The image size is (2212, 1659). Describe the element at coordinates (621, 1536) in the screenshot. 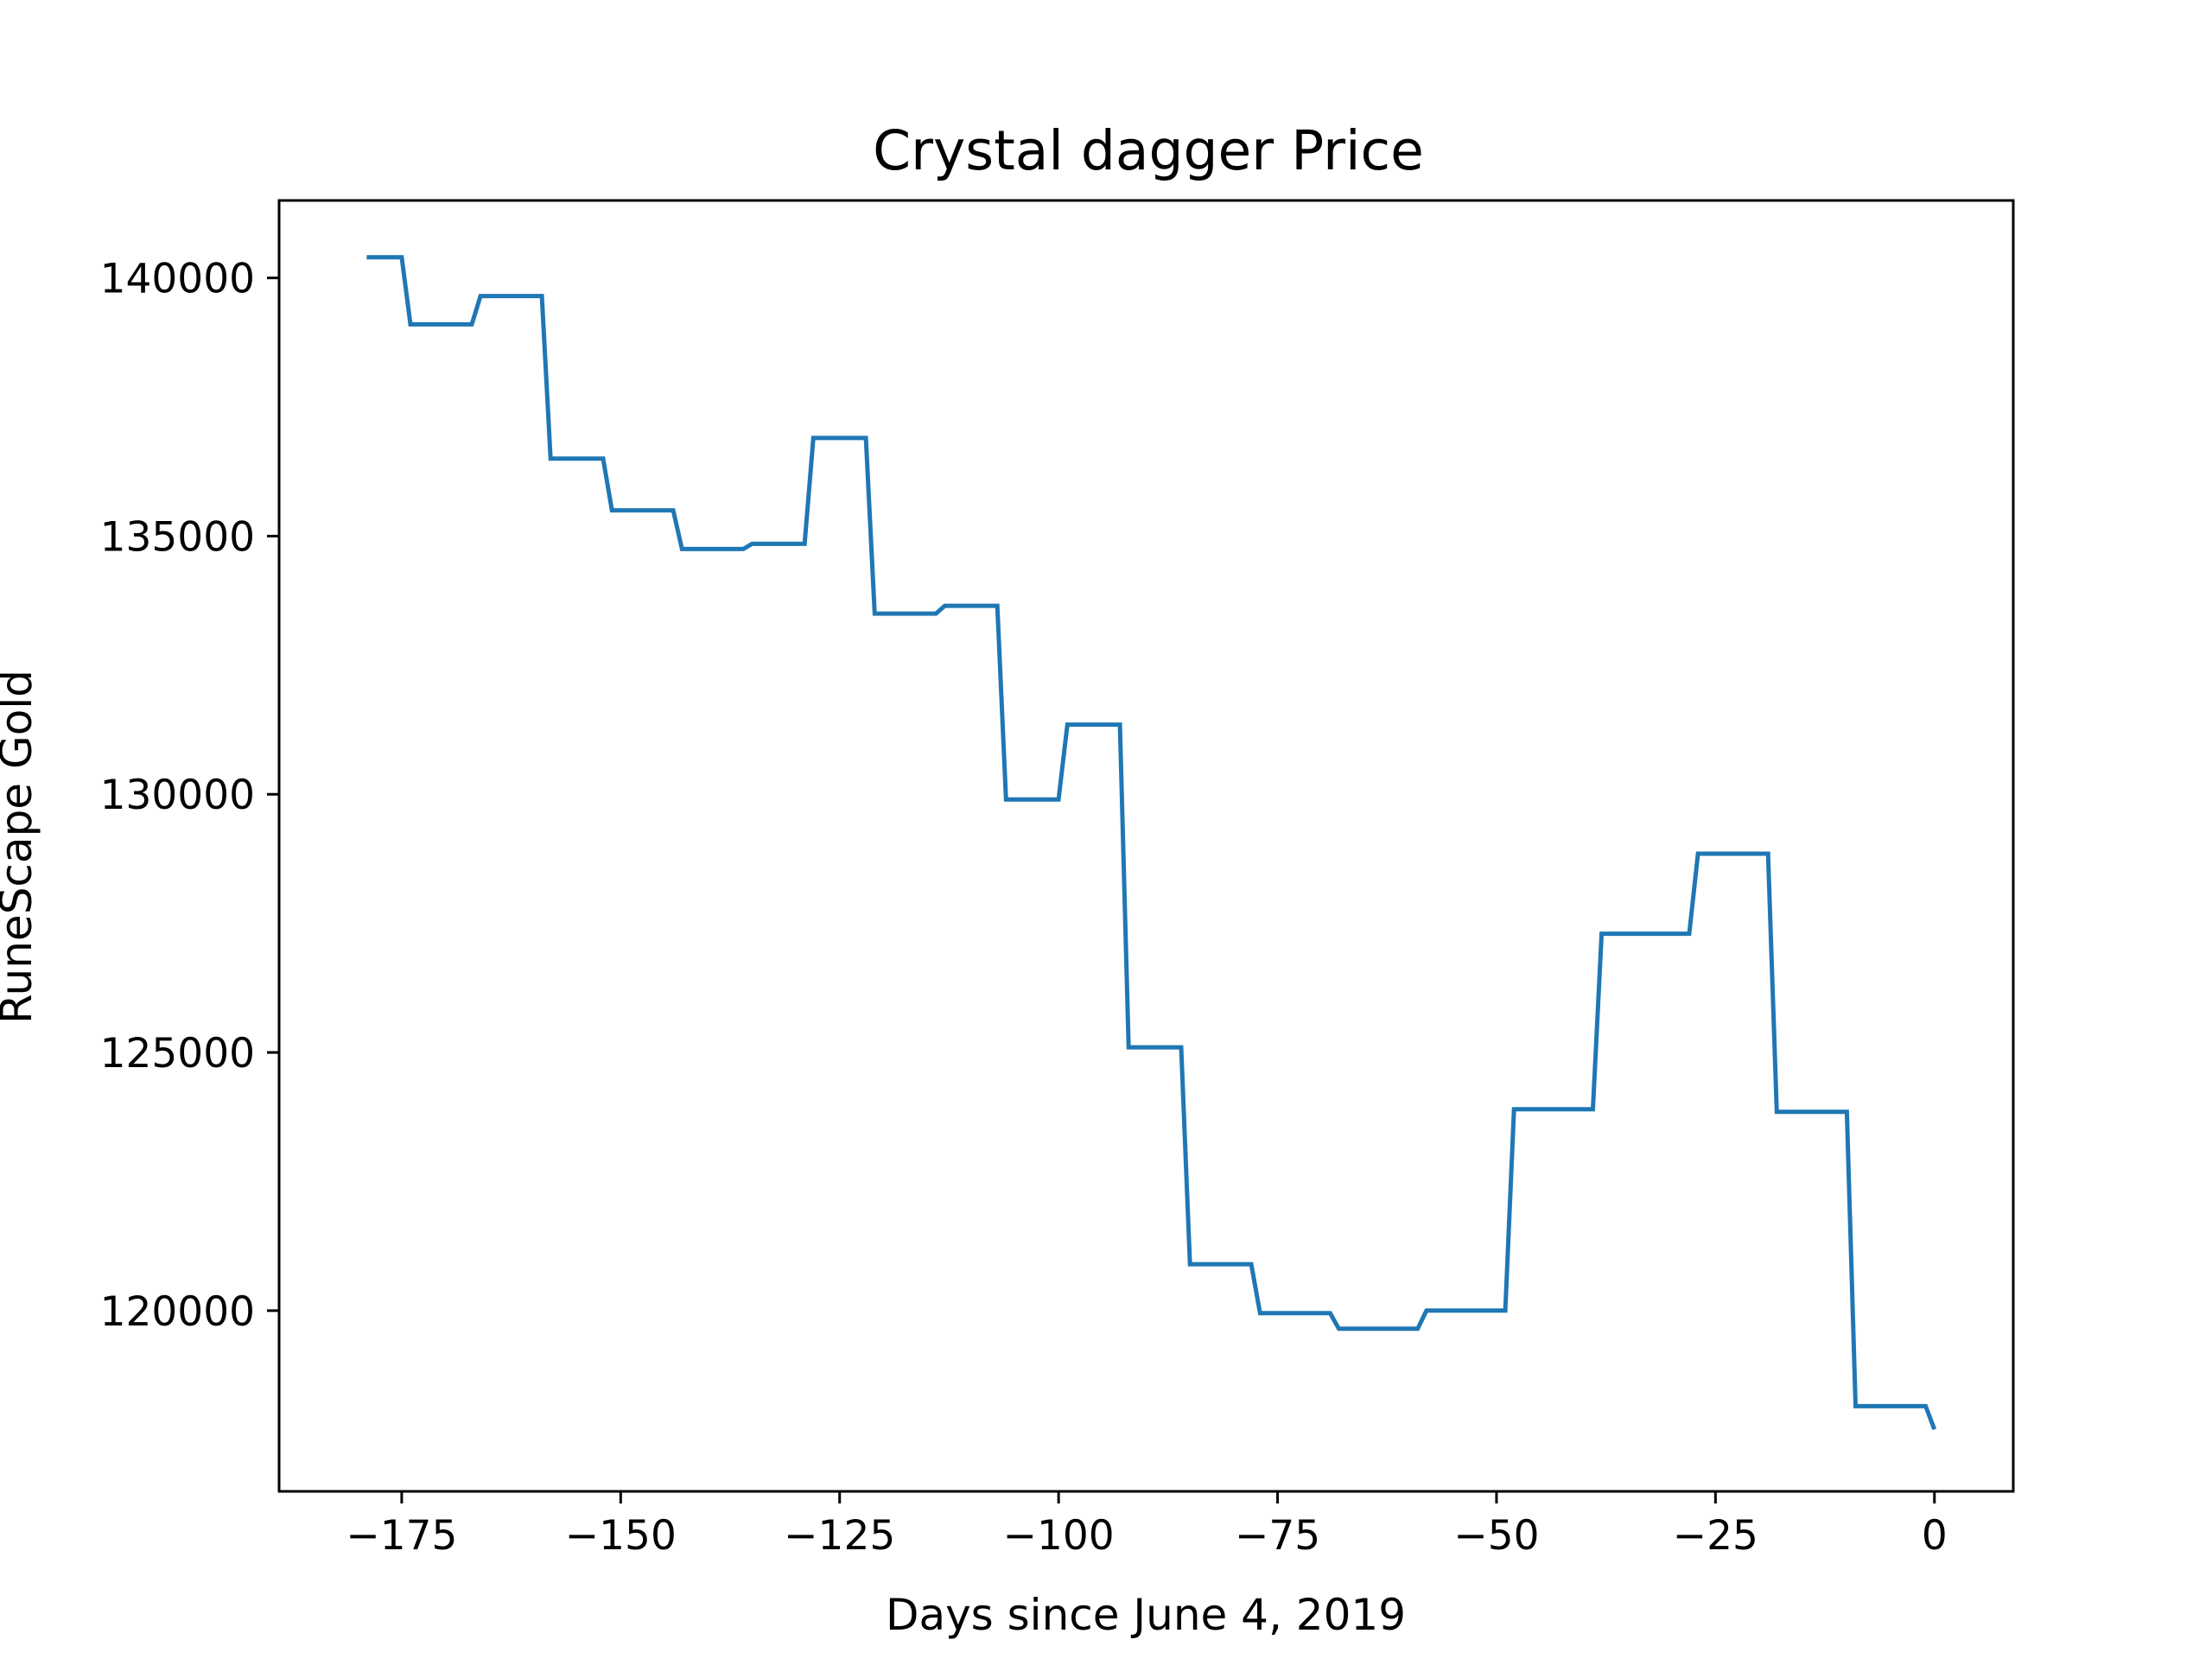

I see `x-tick-label: −150` at that location.